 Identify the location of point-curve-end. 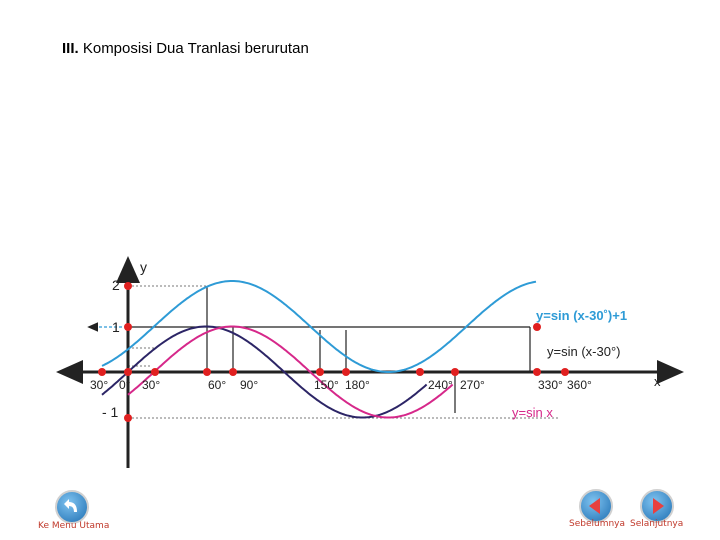
(537, 327).